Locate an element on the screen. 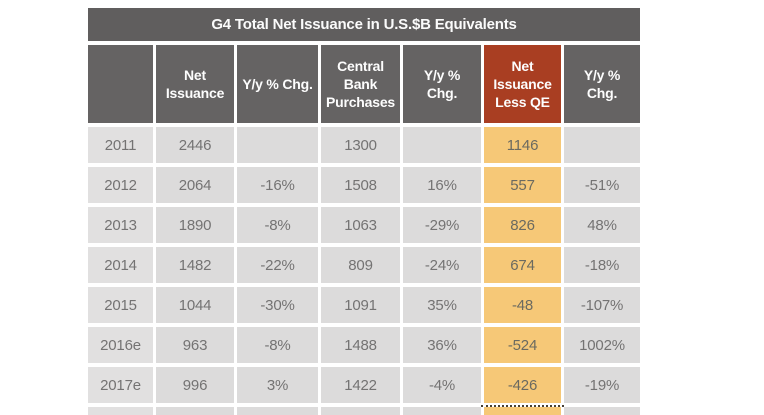 The height and width of the screenshot is (415, 764). column-header-central-bank-purchases: Central Bank Purchases is located at coordinates (360, 84).